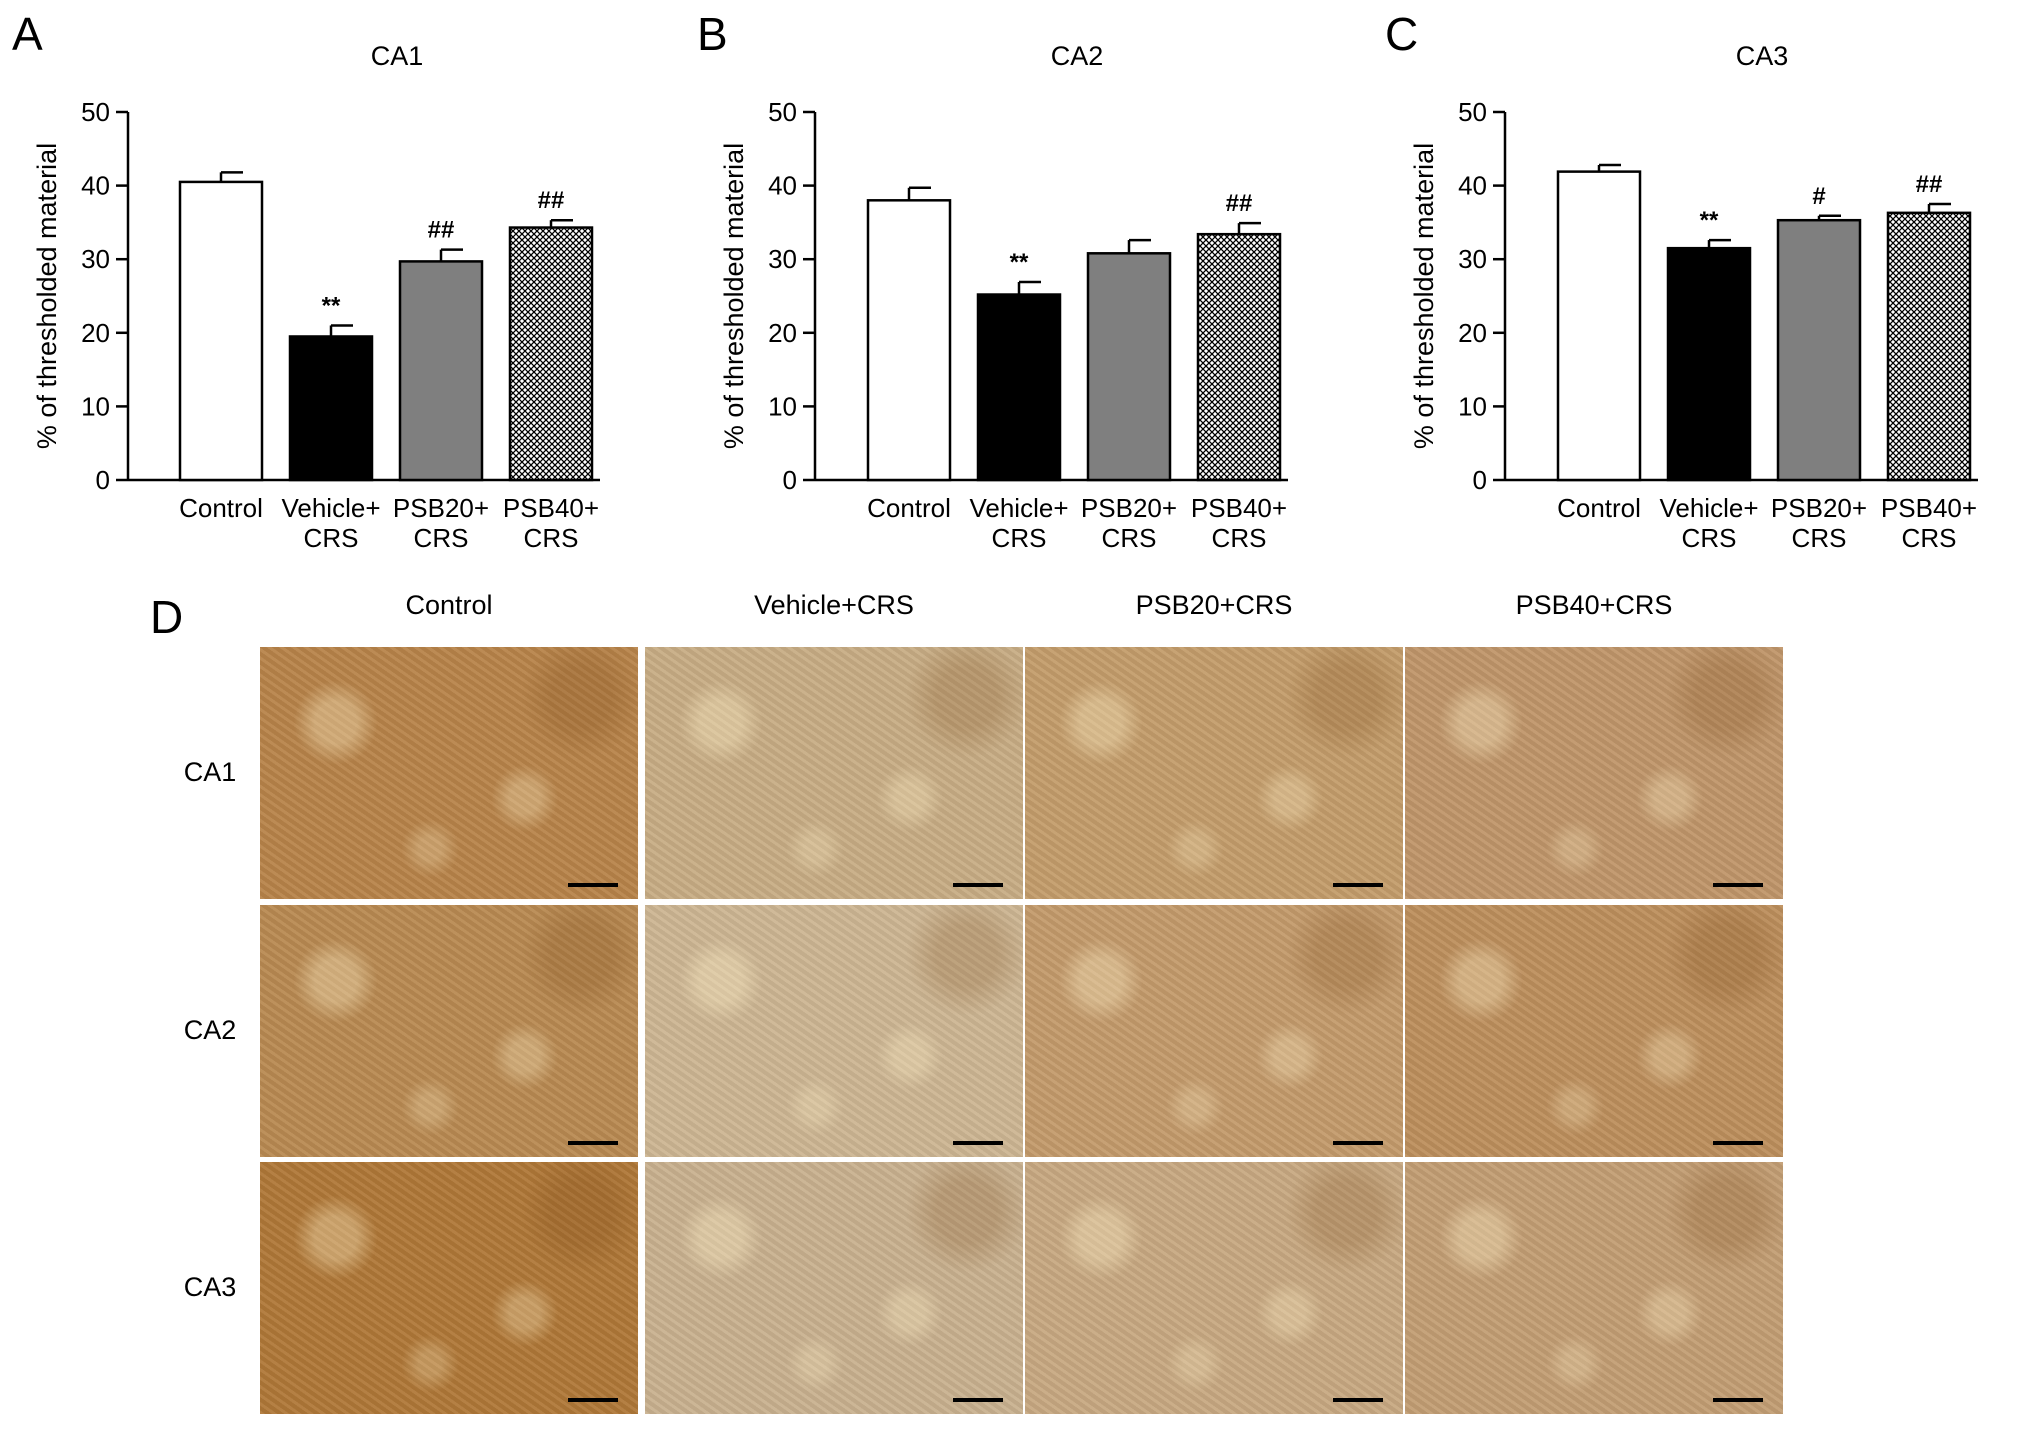  I want to click on chart-title: CA3, so click(1762, 56).